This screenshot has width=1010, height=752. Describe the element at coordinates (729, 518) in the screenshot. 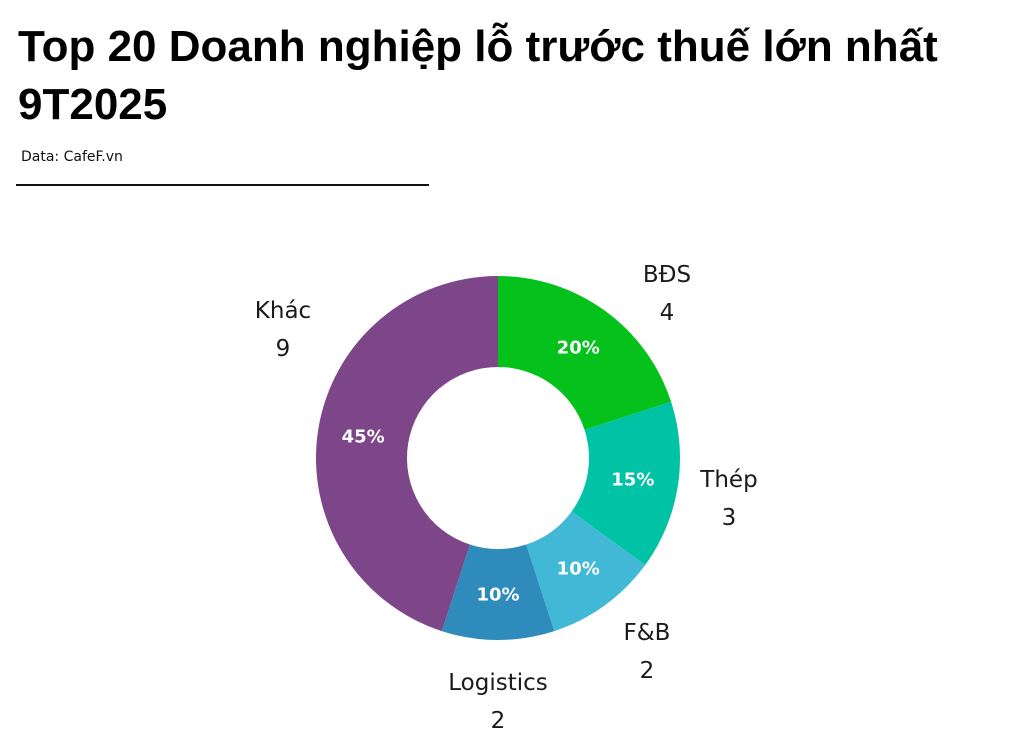

I see `value-label: 3` at that location.